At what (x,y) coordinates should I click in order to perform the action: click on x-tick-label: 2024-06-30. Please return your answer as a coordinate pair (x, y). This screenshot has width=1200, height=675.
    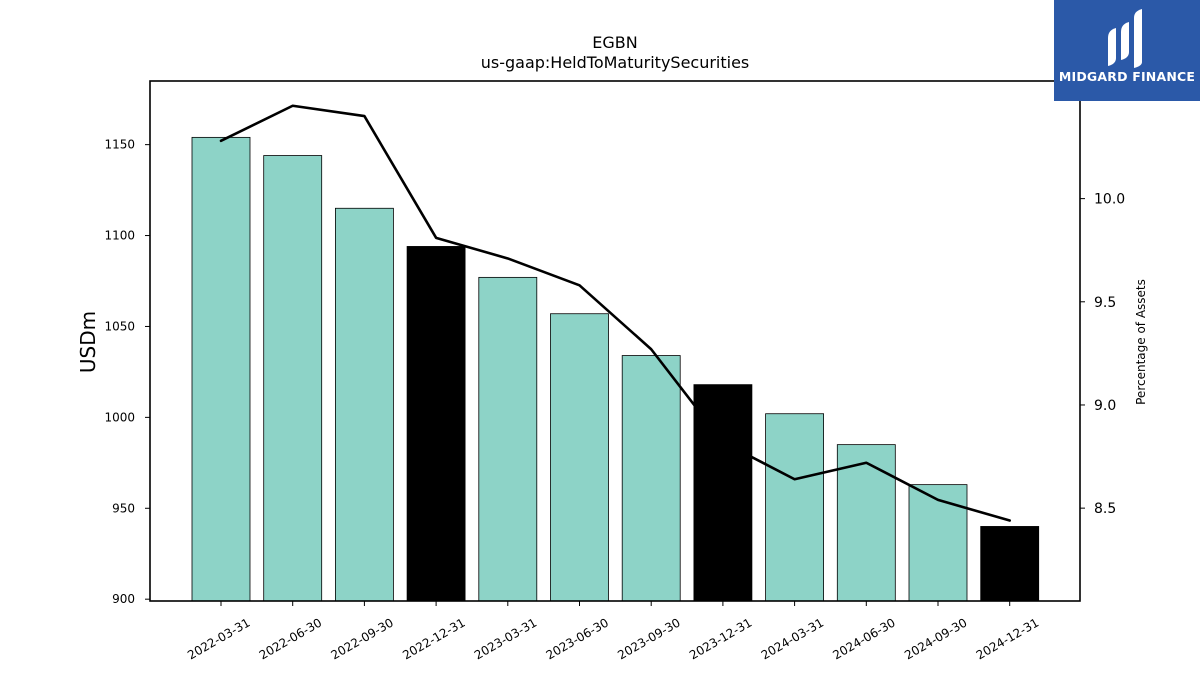
    Looking at the image, I should click on (863, 638).